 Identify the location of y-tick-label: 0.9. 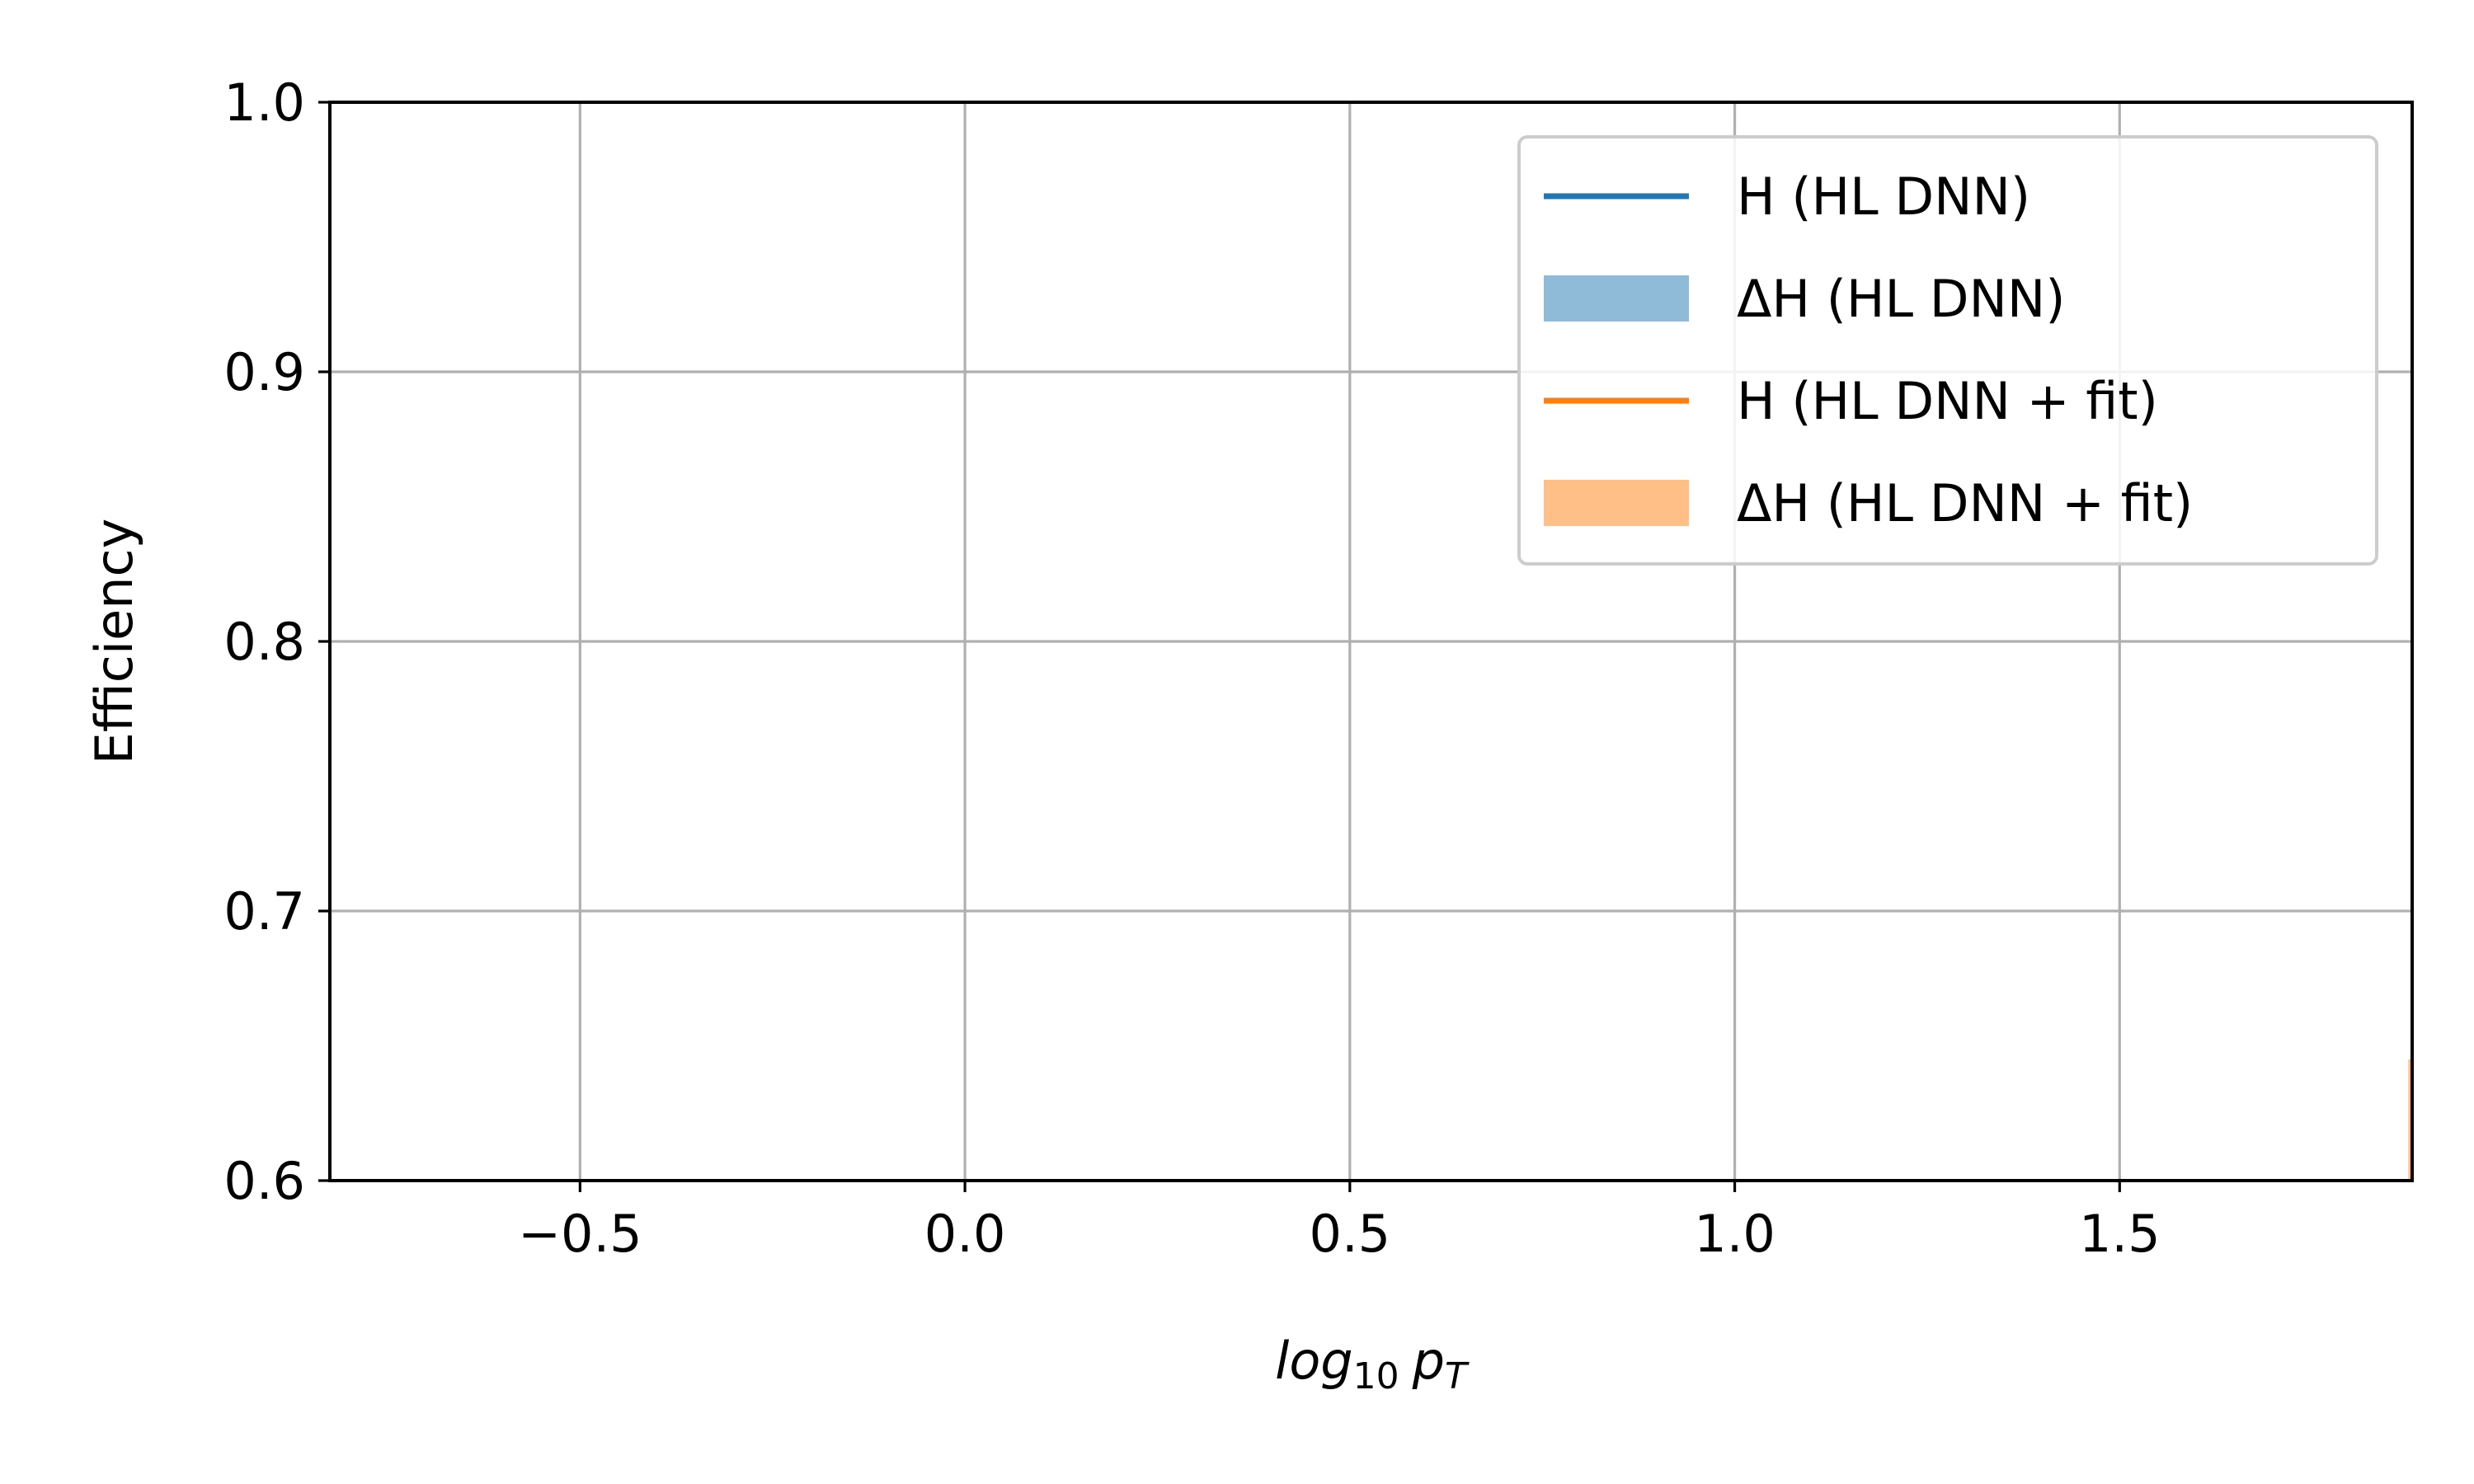
(264, 372).